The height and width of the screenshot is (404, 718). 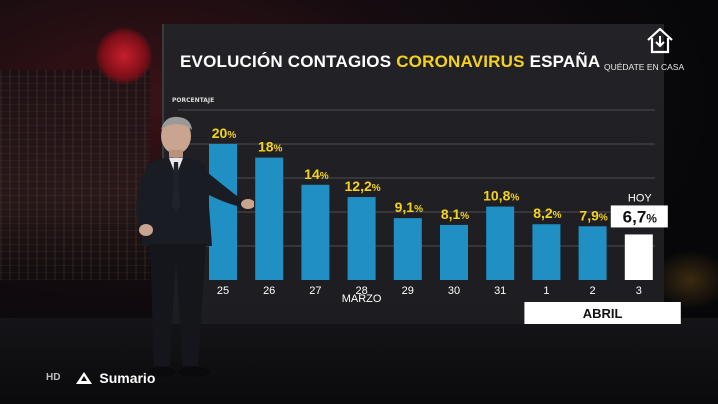 What do you see at coordinates (455, 214) in the screenshot?
I see `data-label: 8,1%` at bounding box center [455, 214].